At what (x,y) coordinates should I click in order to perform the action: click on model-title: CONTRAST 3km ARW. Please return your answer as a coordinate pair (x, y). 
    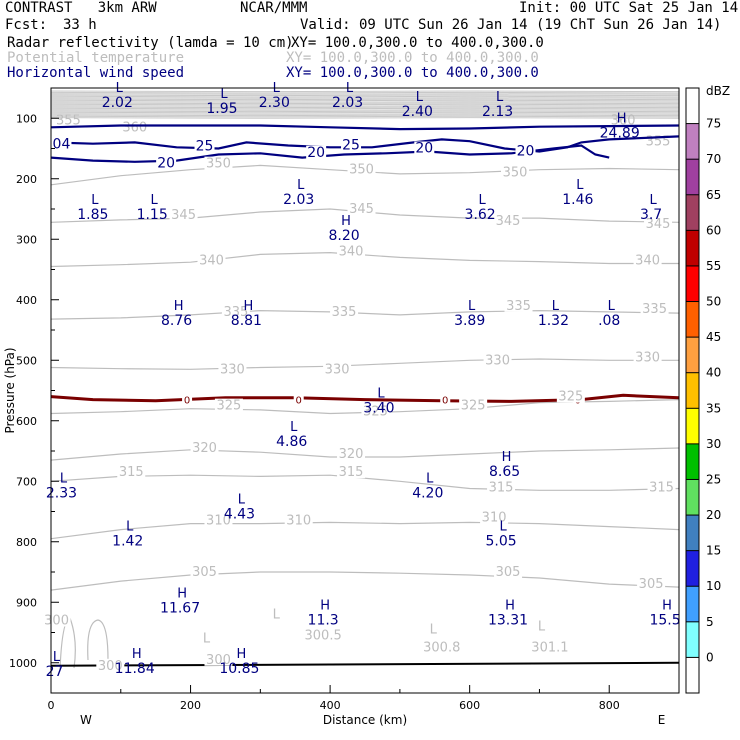
    Looking at the image, I should click on (81, 8).